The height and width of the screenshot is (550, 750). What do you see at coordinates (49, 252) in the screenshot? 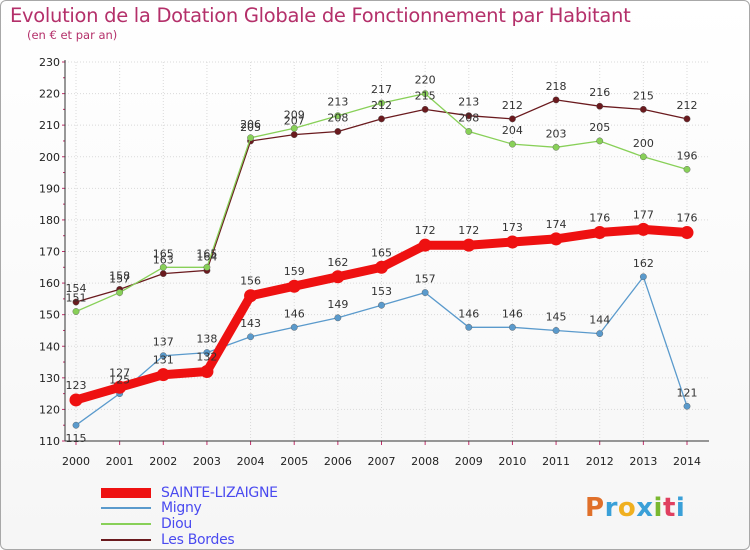
I see `y-tick-label: 170` at bounding box center [49, 252].